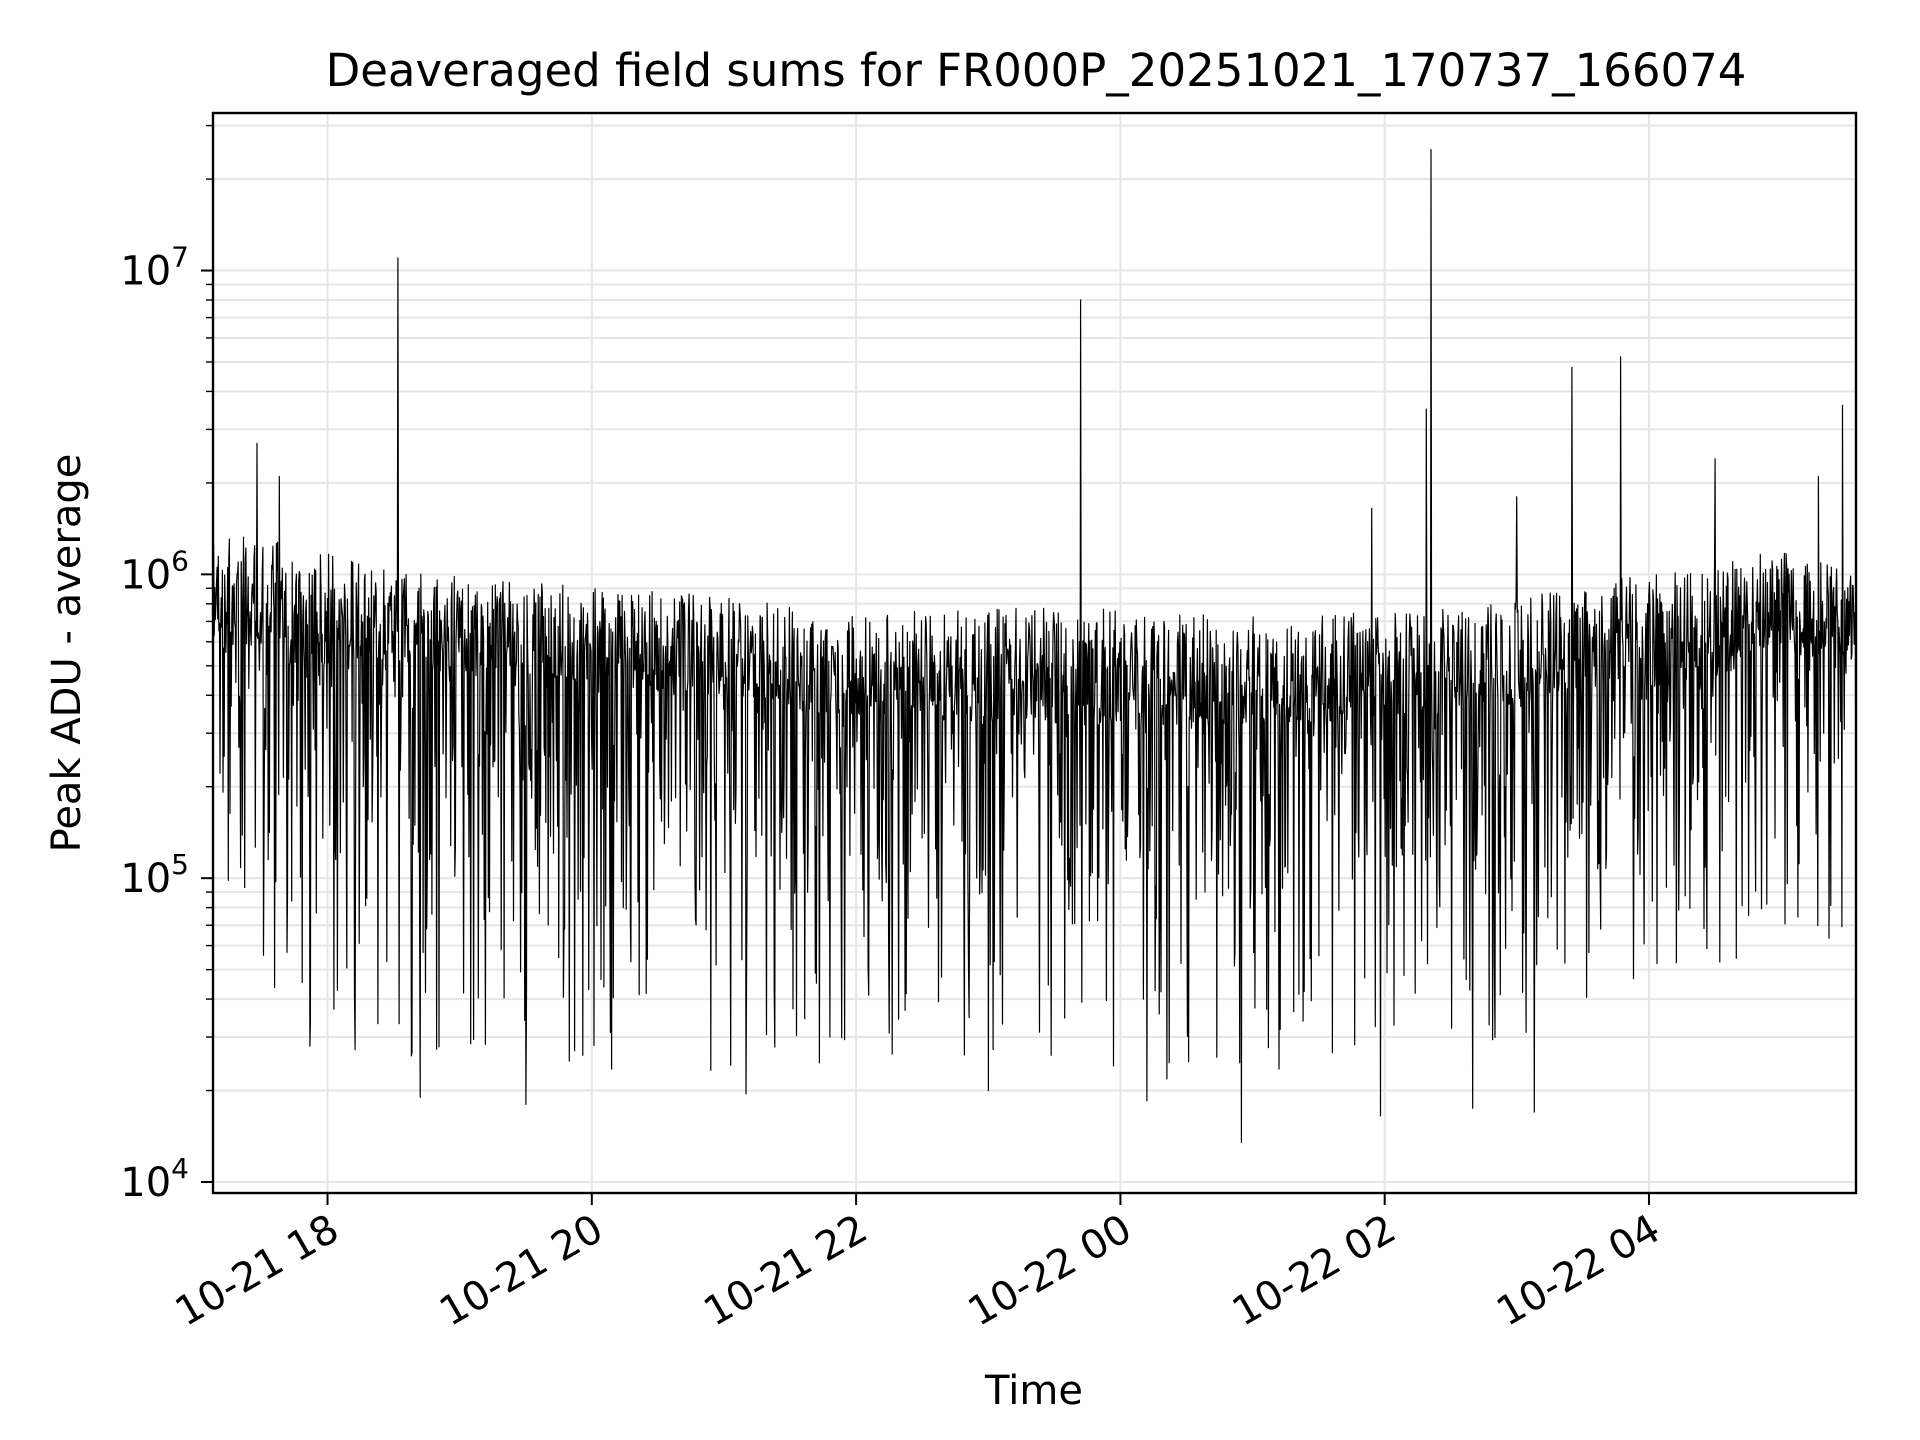  What do you see at coordinates (154, 571) in the screenshot?
I see `y-tick-label: 10⁶` at bounding box center [154, 571].